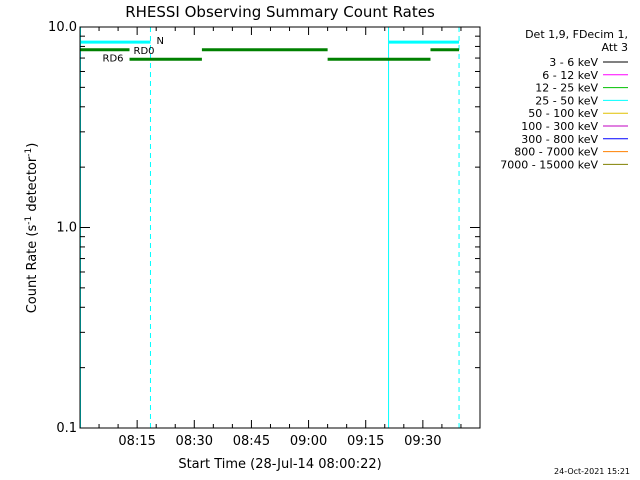  What do you see at coordinates (615, 47) in the screenshot?
I see `legend-header-2: Att 3` at bounding box center [615, 47].